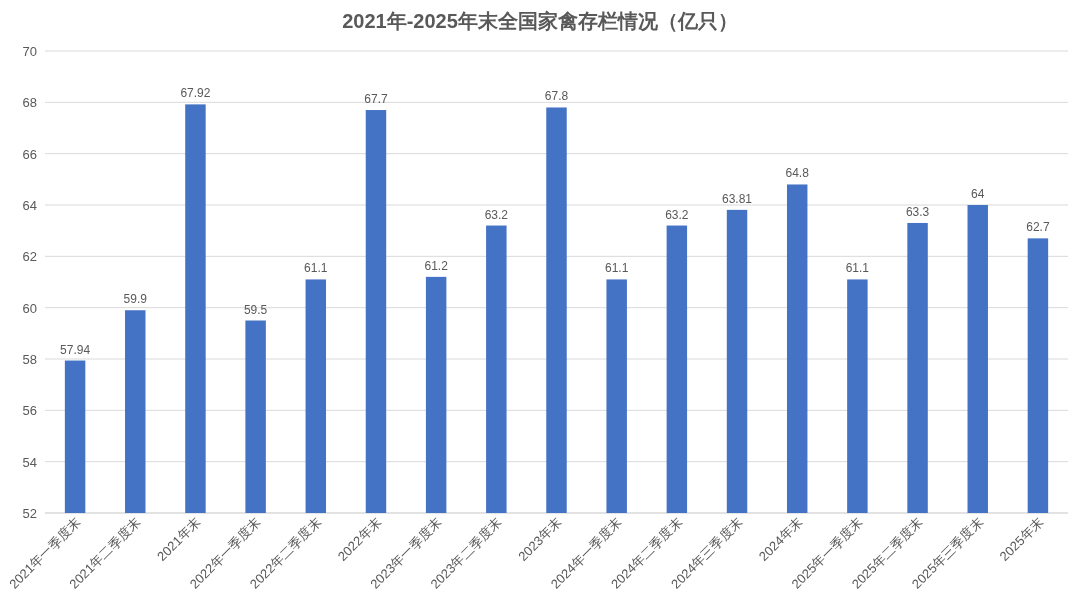 The width and height of the screenshot is (1080, 608). I want to click on data-label: 63.81, so click(737, 198).